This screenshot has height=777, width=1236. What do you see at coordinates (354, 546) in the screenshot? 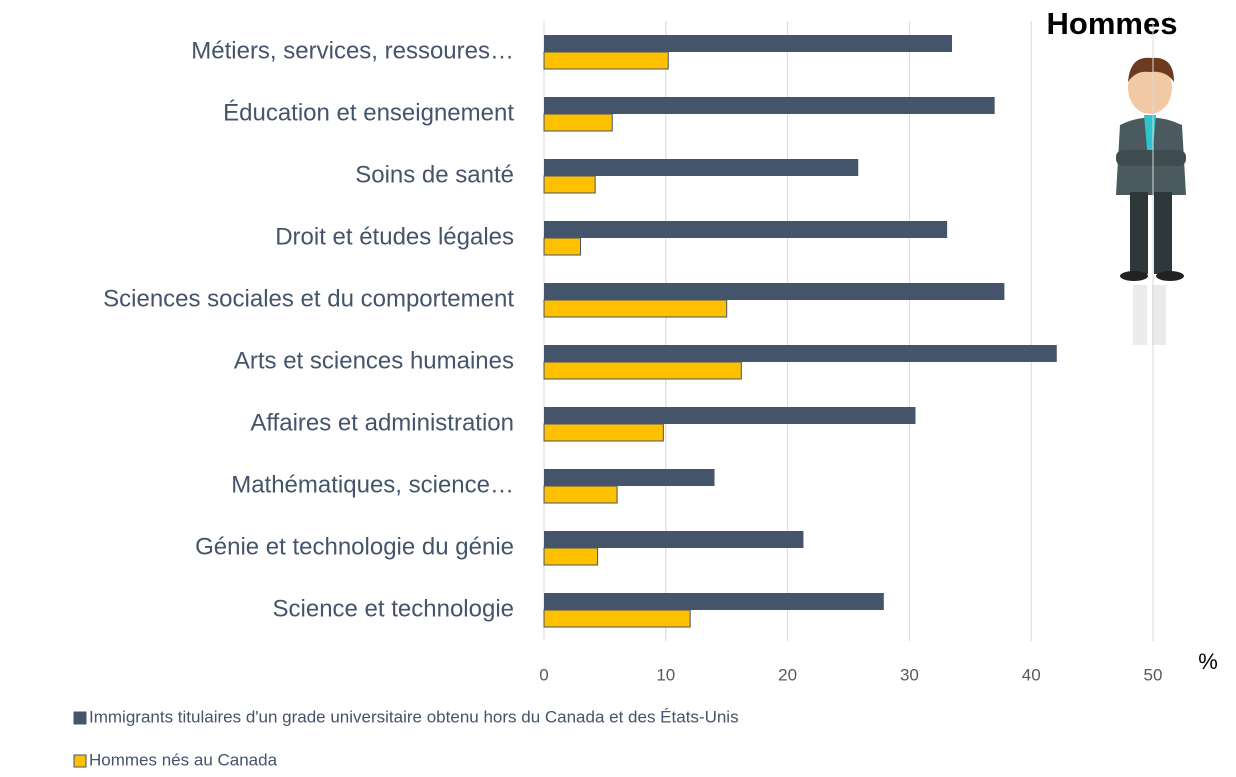
I see `y-tick-label: Génie et technologie du génie` at bounding box center [354, 546].